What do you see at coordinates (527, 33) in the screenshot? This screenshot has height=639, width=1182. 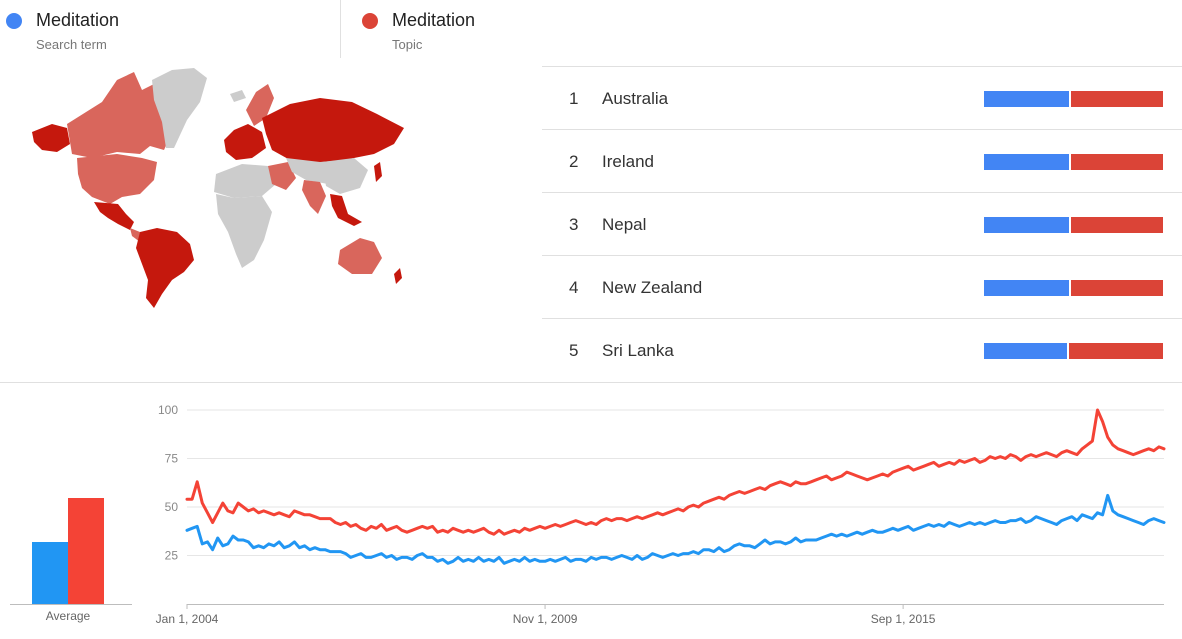 I see `legend-term-topic: Meditation Topic` at bounding box center [527, 33].